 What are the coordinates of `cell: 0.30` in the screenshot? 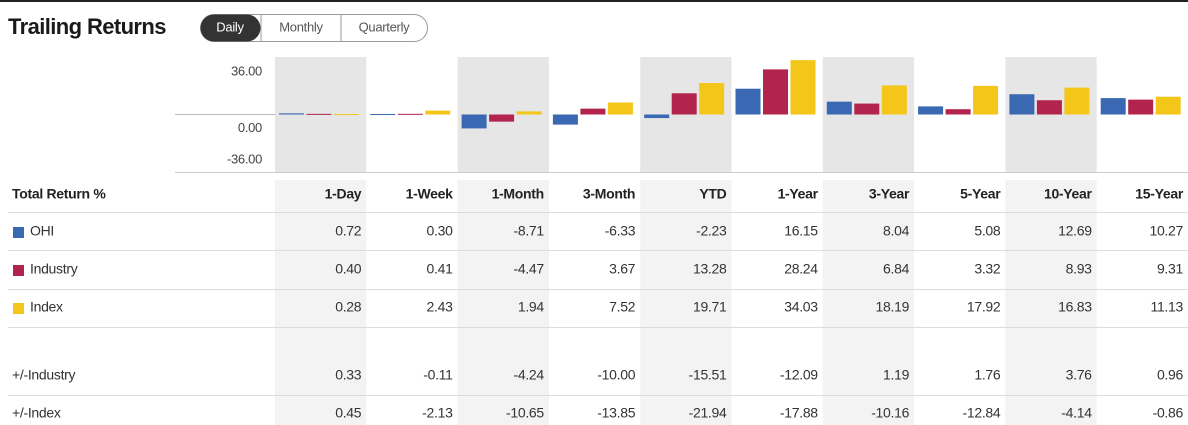 It's located at (440, 231).